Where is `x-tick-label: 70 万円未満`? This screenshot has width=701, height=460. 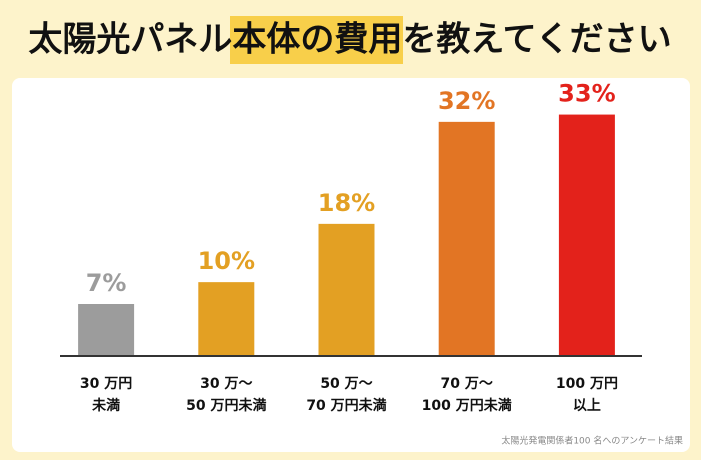 x-tick-label: 70 万円未満 is located at coordinates (346, 405).